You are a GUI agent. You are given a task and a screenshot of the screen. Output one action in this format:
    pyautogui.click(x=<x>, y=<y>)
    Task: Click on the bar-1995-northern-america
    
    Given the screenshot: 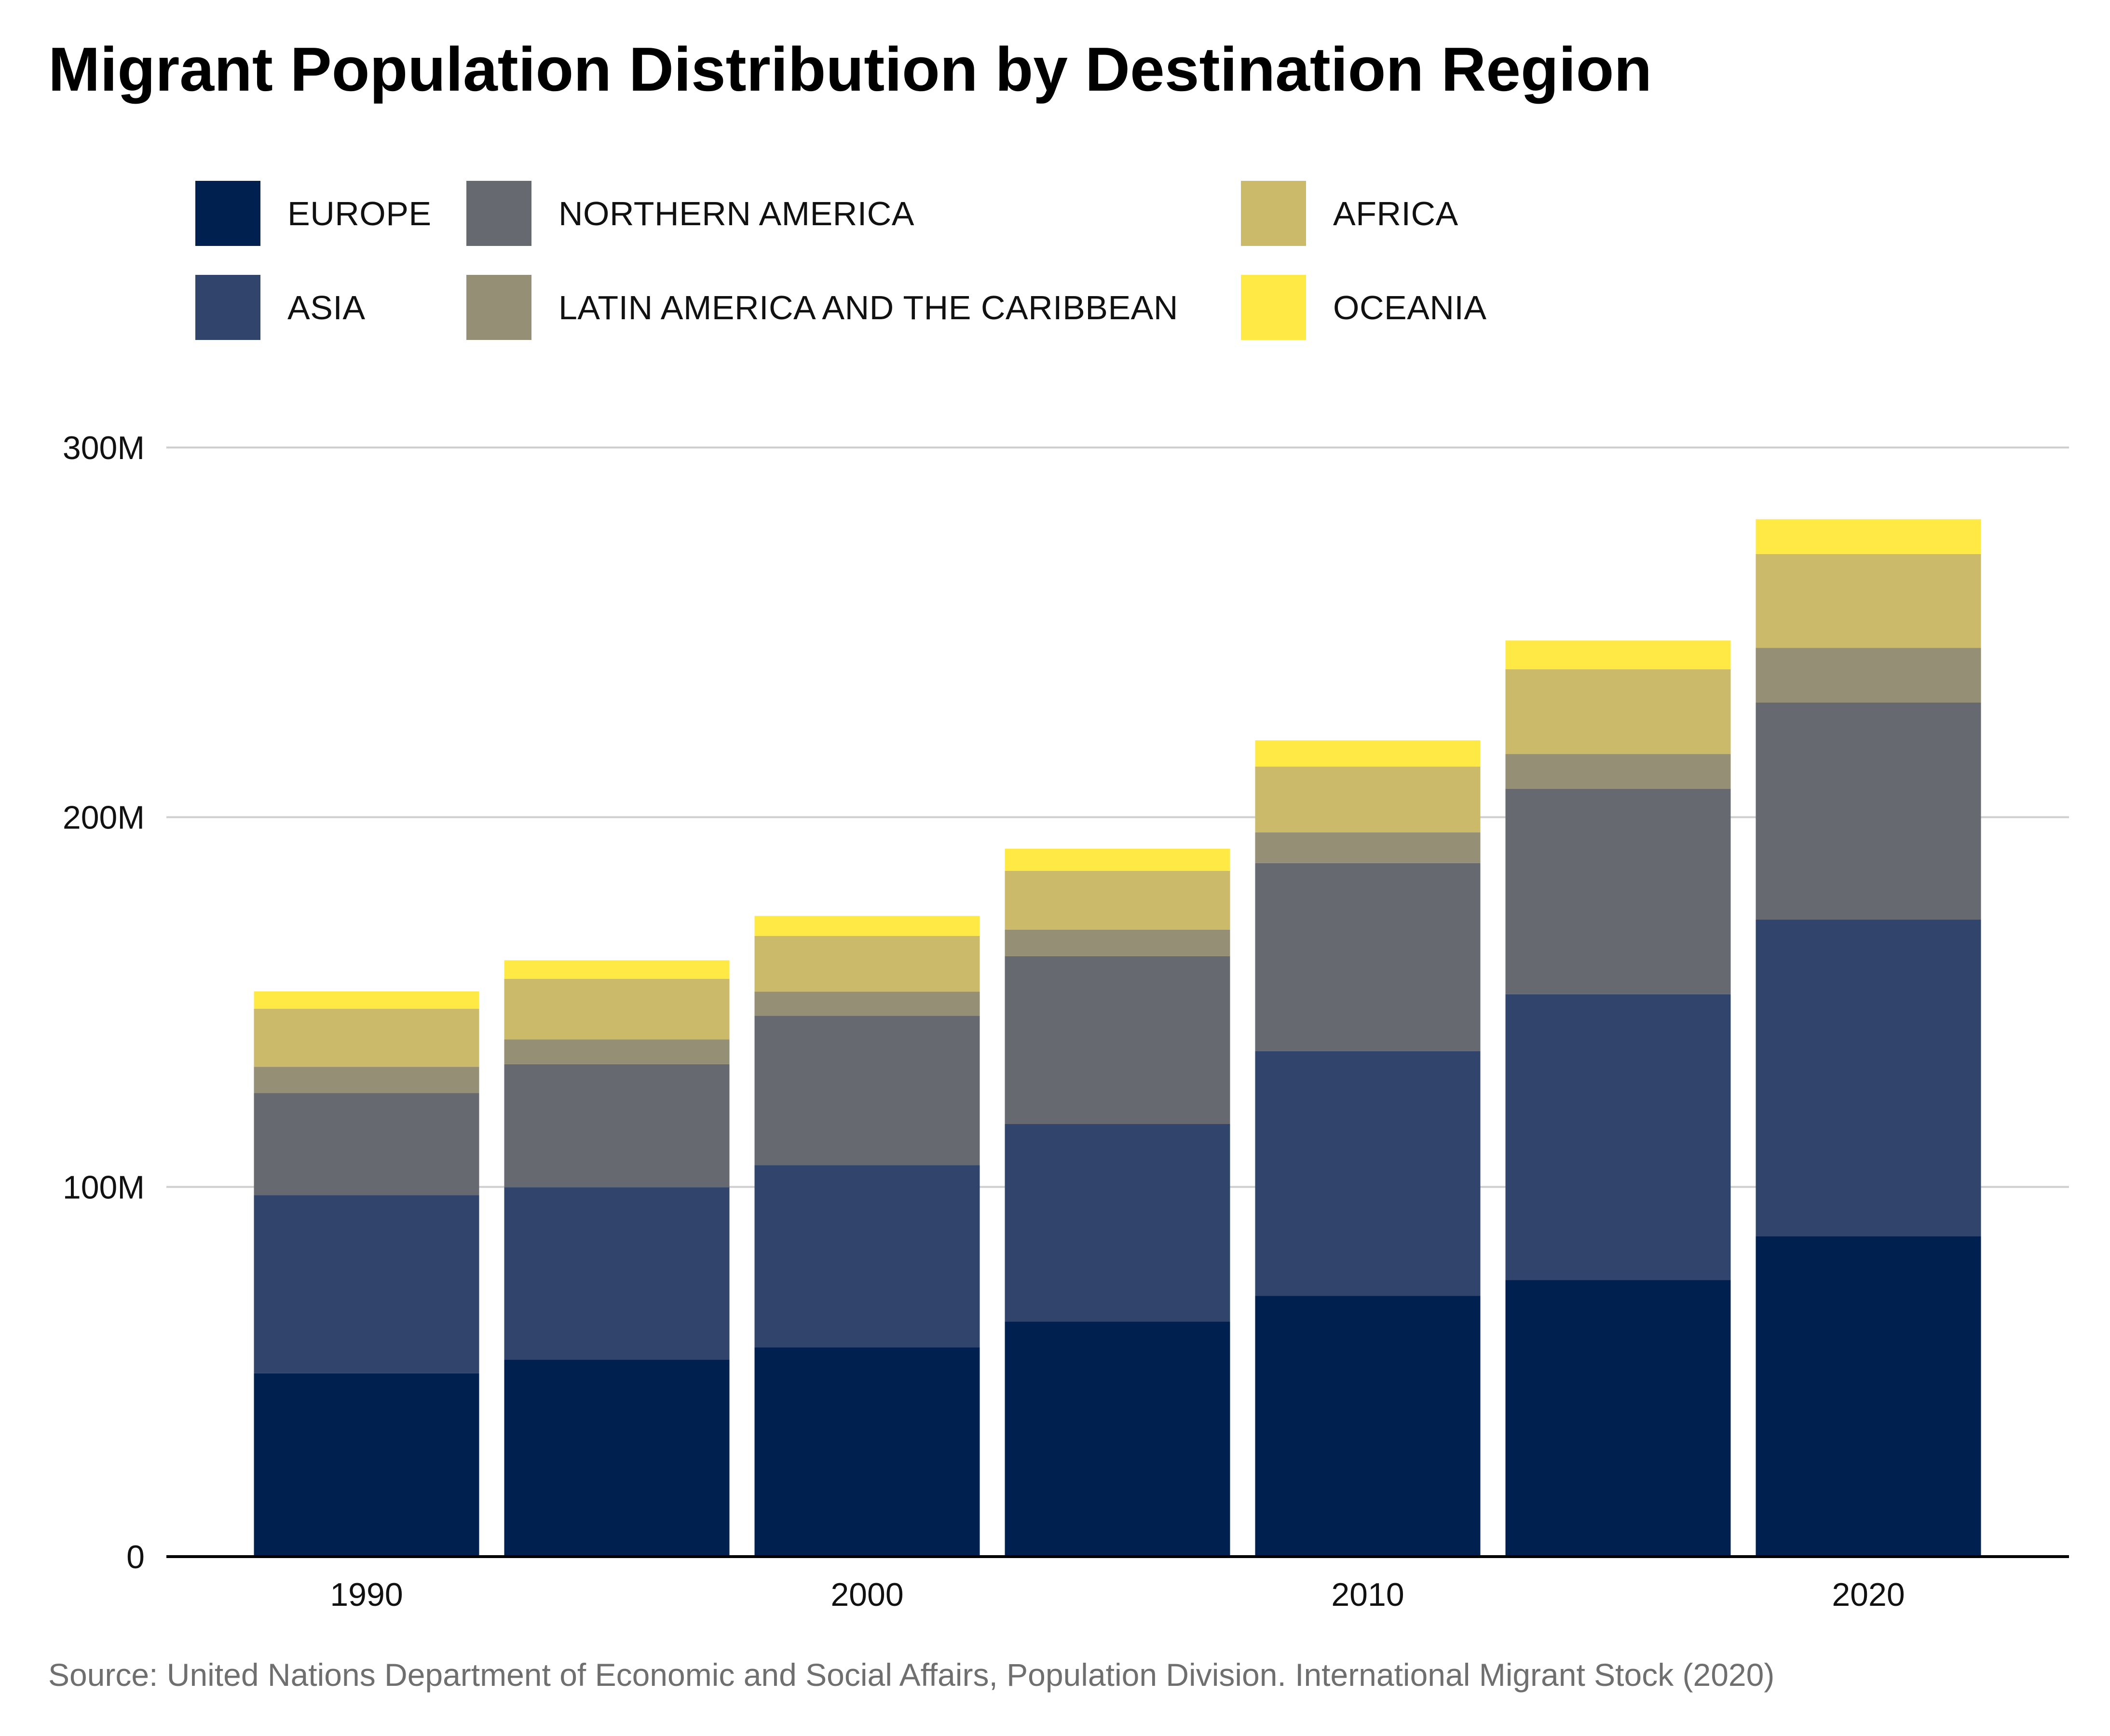 What is the action you would take?
    pyautogui.click(x=617, y=1126)
    